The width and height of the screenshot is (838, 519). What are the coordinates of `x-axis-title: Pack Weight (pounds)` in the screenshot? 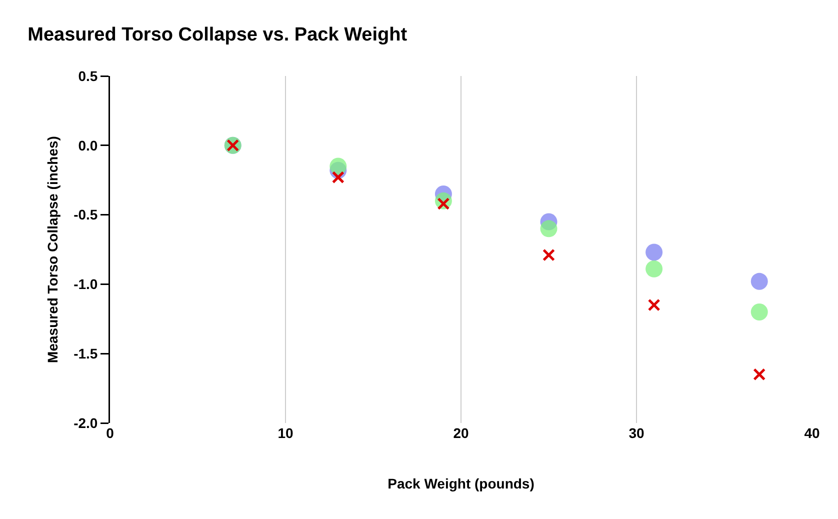 It's located at (461, 483).